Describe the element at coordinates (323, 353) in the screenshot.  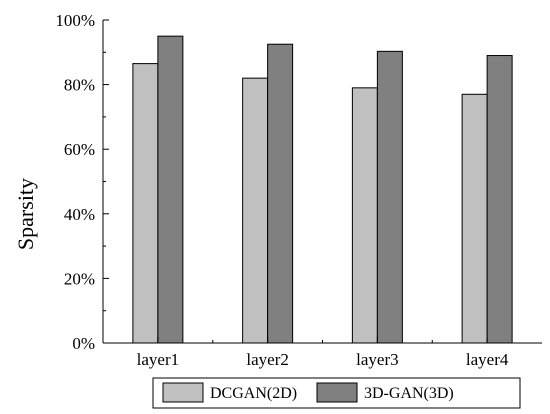
I see `x-ticks: layer1 layer2 layer3 layer4` at that location.